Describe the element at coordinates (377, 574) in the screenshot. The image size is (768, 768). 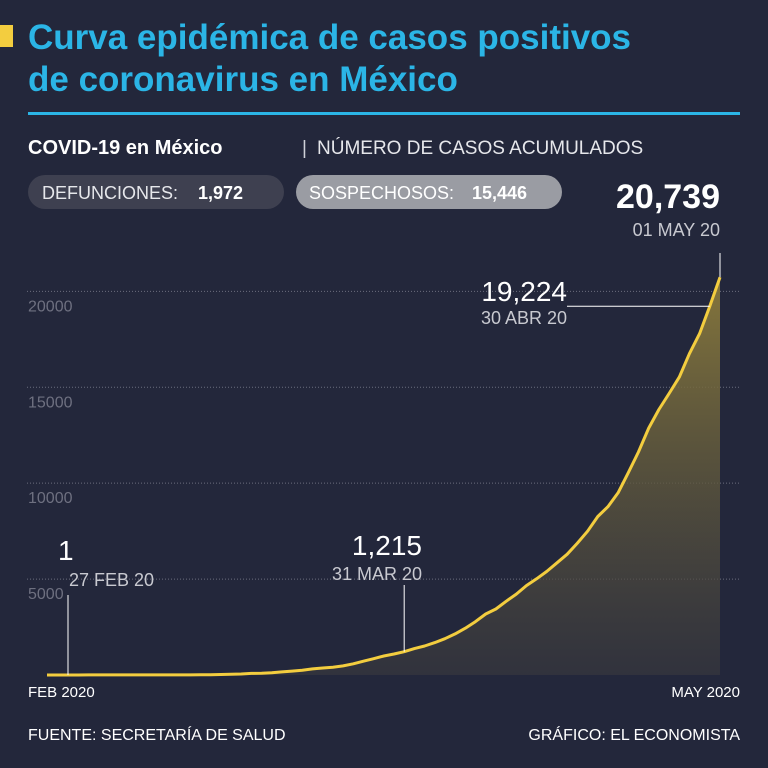
I see `date-label: 31 MAR 20` at that location.